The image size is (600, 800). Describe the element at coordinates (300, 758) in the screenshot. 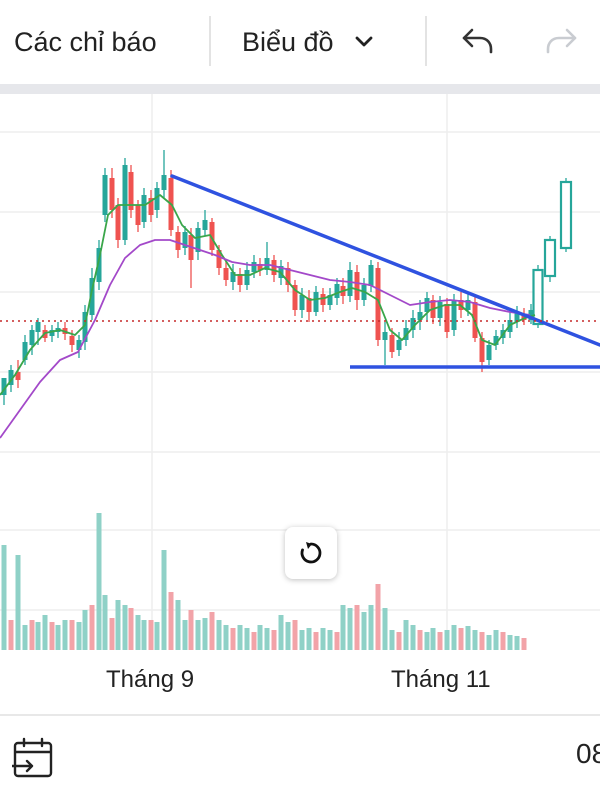

I see `bottom-bar: 08` at that location.